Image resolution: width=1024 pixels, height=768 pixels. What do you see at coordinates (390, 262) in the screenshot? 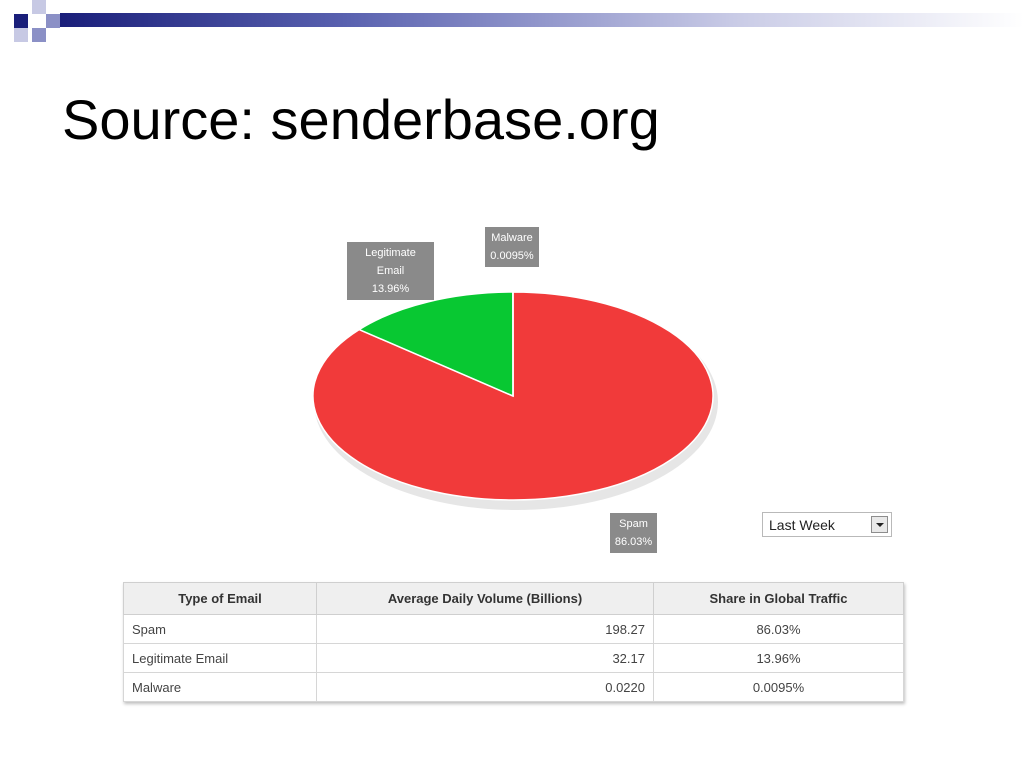
I see `slice-label-name: Legitimate Email` at bounding box center [390, 262].